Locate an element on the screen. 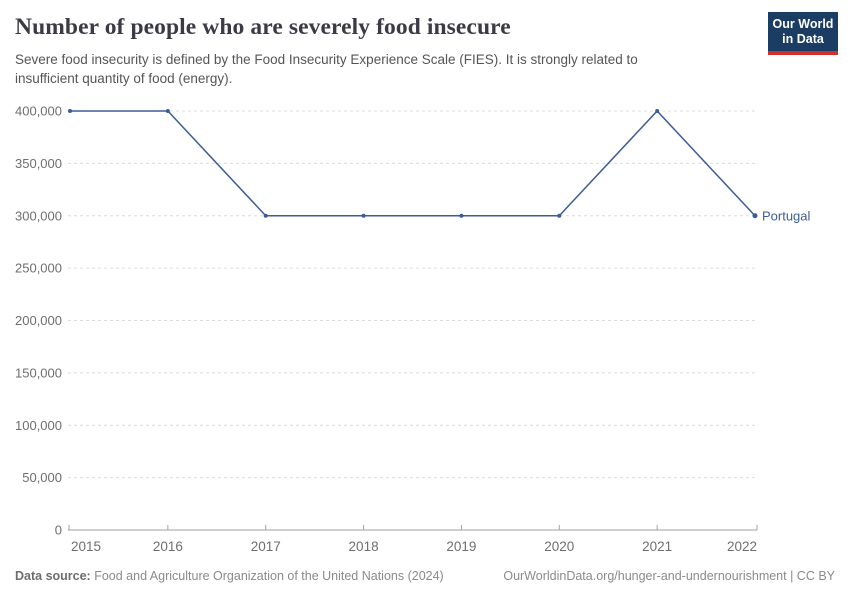 This screenshot has height=600, width=850. x-axis-tick-label: 2018 is located at coordinates (364, 546).